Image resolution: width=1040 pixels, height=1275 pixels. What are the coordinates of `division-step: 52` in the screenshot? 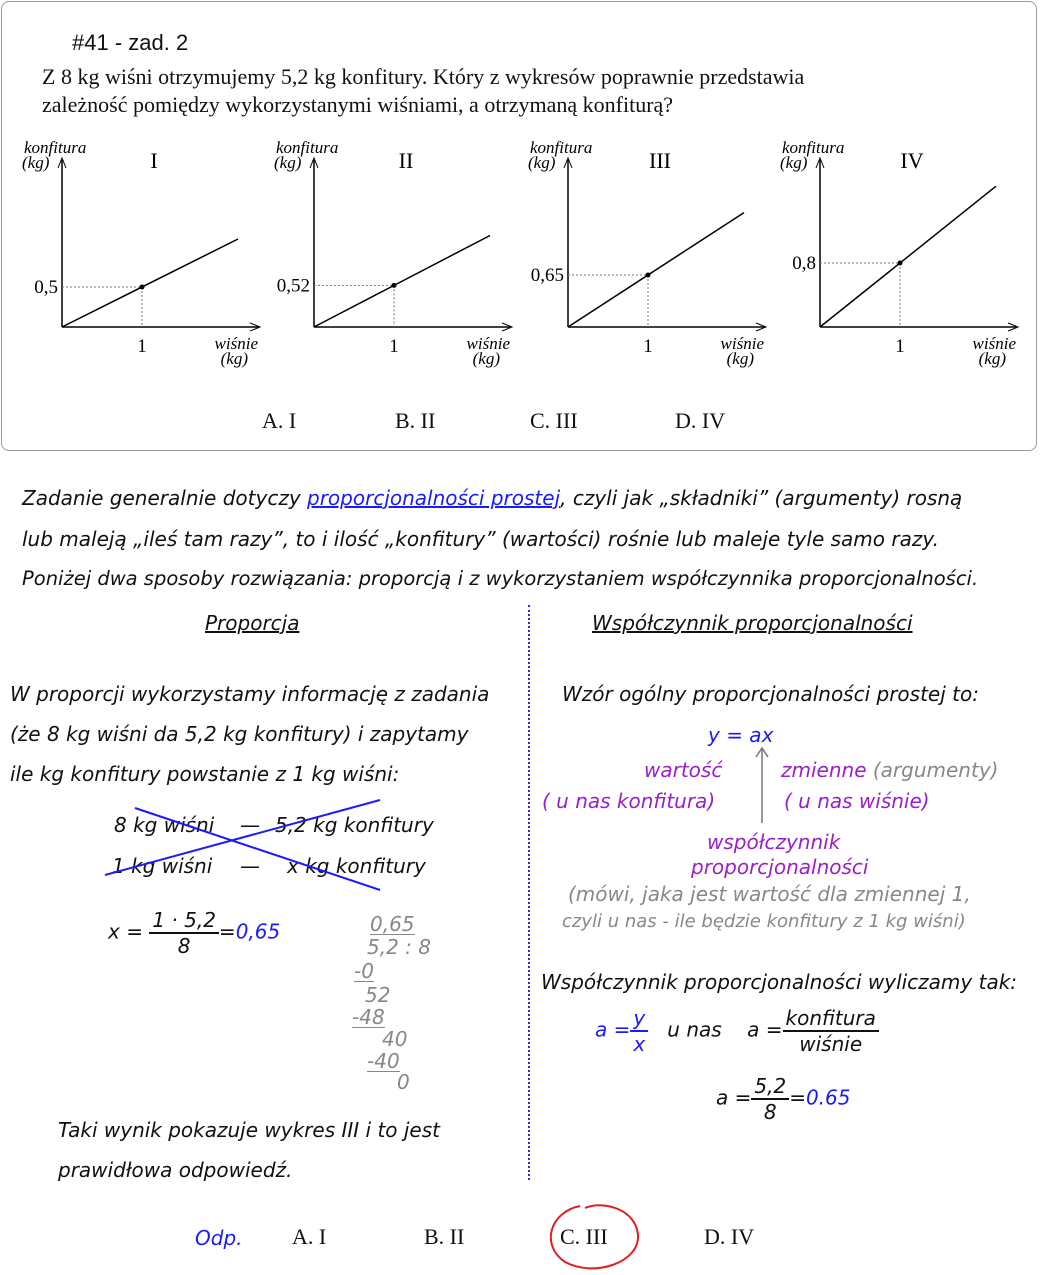 It's located at (378, 995).